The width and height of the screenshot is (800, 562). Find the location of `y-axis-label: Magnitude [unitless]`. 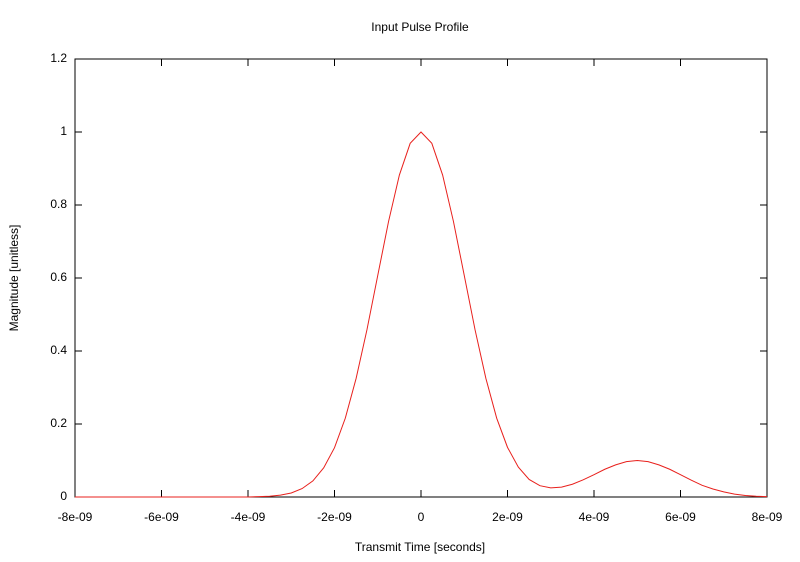

y-axis-label: Magnitude [unitless] is located at coordinates (14, 278).